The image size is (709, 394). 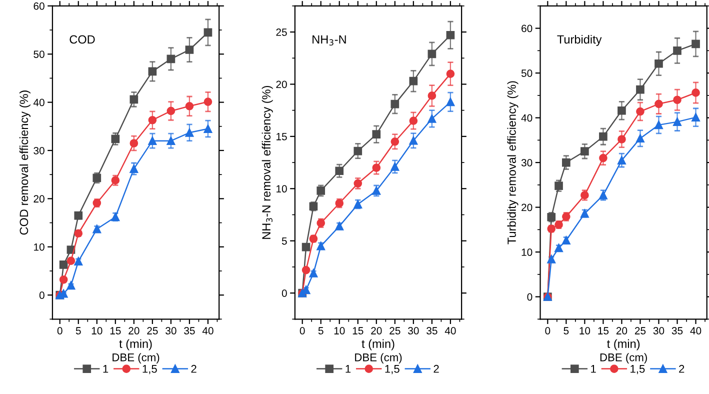 I want to click on y-axis-title: Turbidity removal efficiency (%), so click(x=512, y=162).